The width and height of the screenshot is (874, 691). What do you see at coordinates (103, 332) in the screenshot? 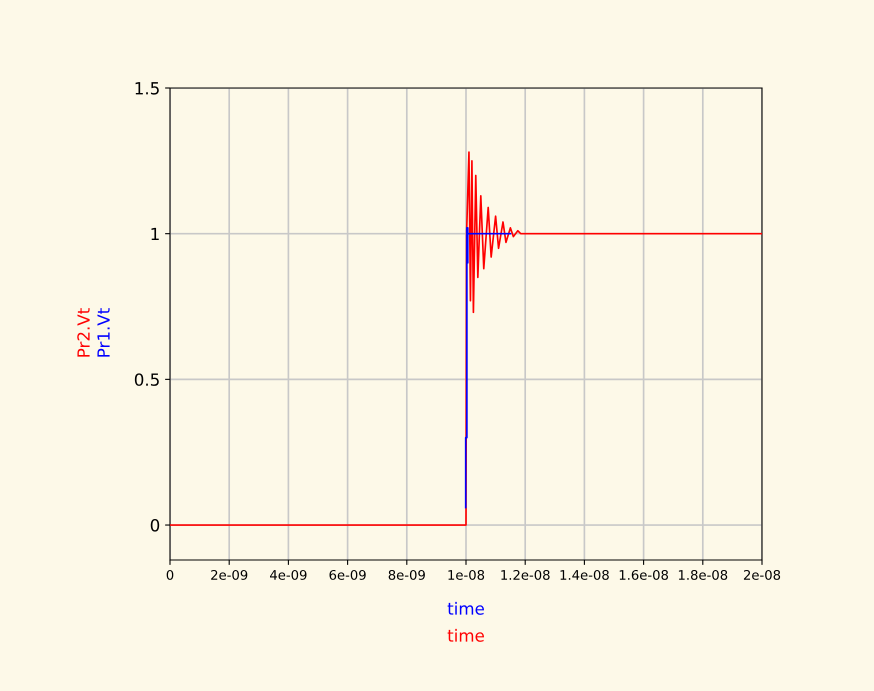
I see `text: Pr1.Vt` at bounding box center [103, 332].